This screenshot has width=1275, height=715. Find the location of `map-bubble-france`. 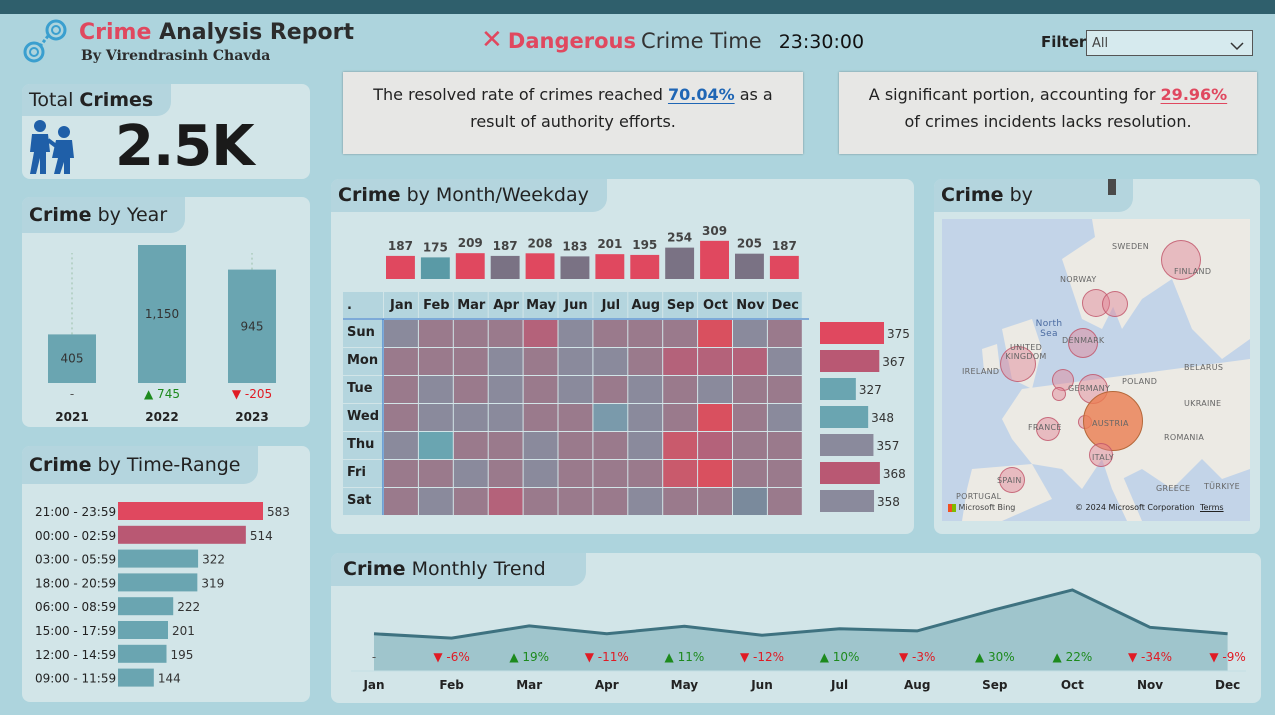

map-bubble-france is located at coordinates (1048, 429).